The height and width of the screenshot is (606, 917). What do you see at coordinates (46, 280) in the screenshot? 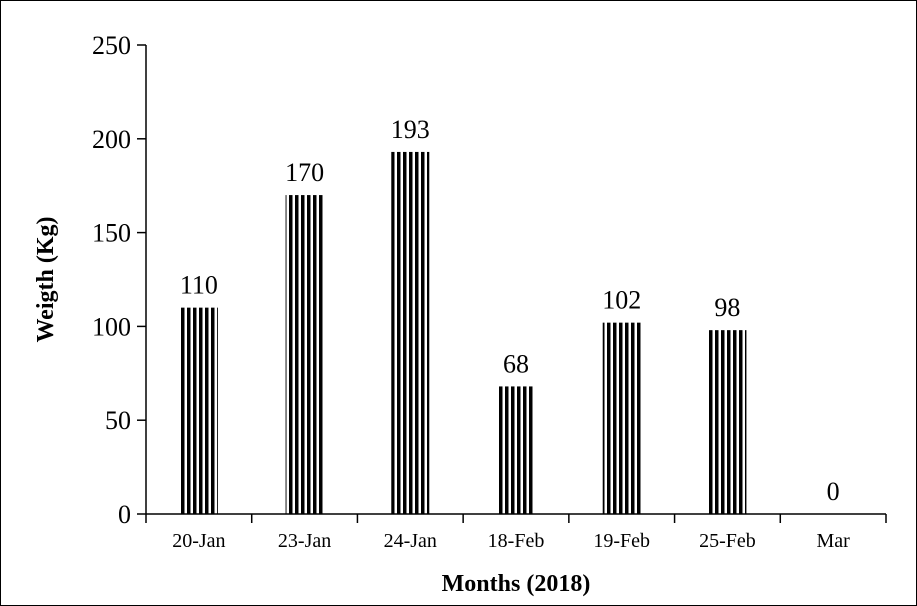
I see `y-axis-title: Weigth (Kg)` at bounding box center [46, 280].